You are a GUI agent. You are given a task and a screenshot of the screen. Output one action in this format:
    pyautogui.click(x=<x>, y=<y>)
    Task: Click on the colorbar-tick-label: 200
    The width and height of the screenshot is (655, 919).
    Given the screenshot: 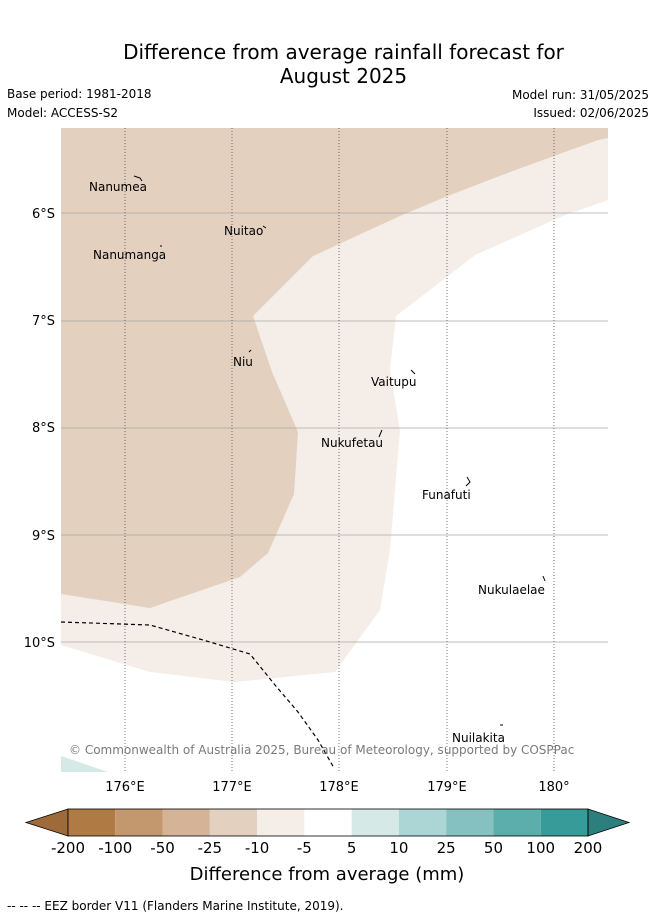 What is the action you would take?
    pyautogui.click(x=588, y=848)
    